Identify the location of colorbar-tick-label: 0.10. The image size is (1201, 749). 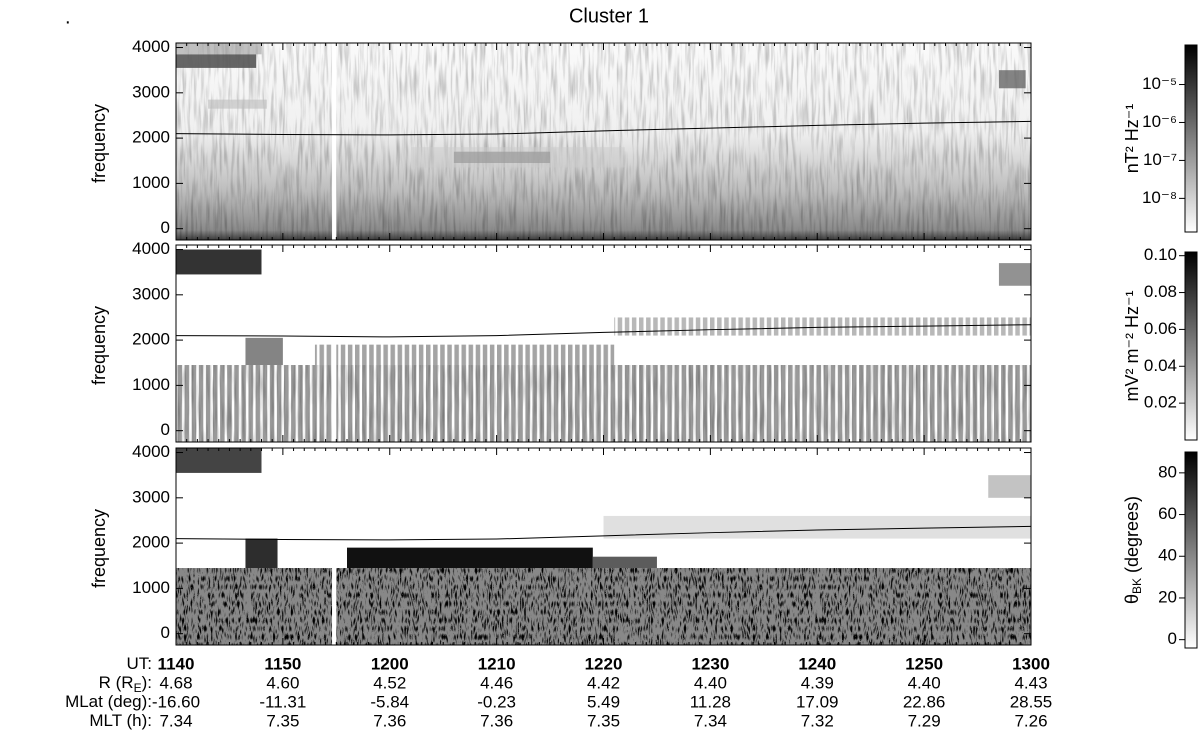
(1160, 254).